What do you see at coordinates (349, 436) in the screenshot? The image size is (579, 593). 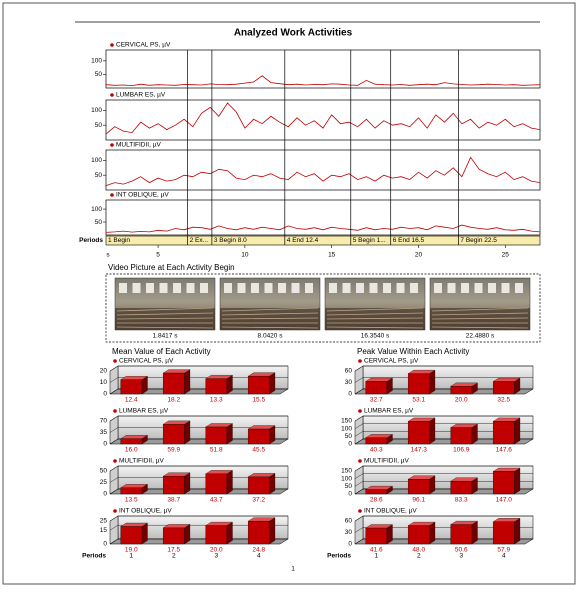 I see `y-tick-label: 50` at bounding box center [349, 436].